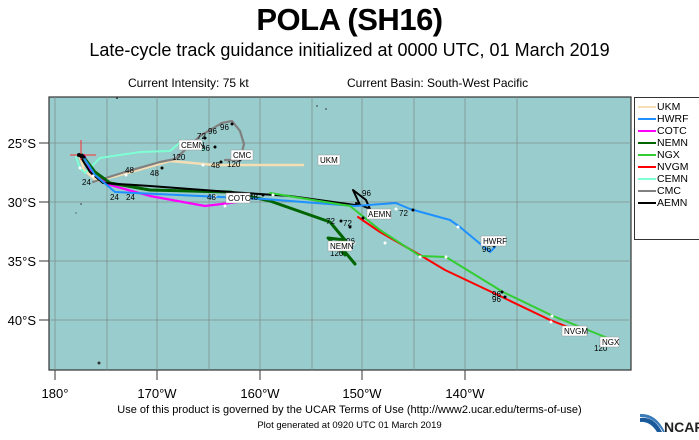 The image size is (699, 440). I want to click on svg-text: NCAR, so click(681, 427).